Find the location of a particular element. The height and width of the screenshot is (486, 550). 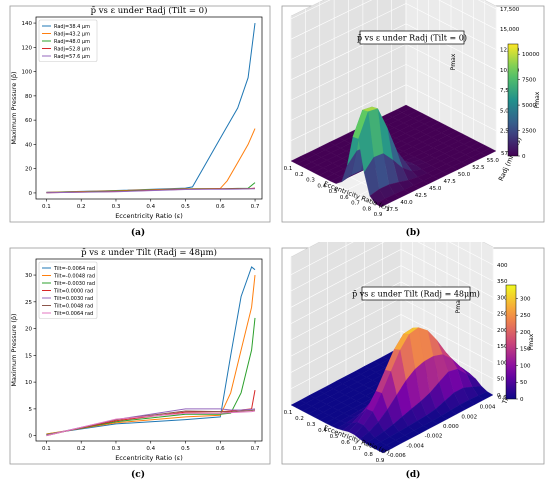

y-tick-label: 30 is located at coordinates (28, 276).